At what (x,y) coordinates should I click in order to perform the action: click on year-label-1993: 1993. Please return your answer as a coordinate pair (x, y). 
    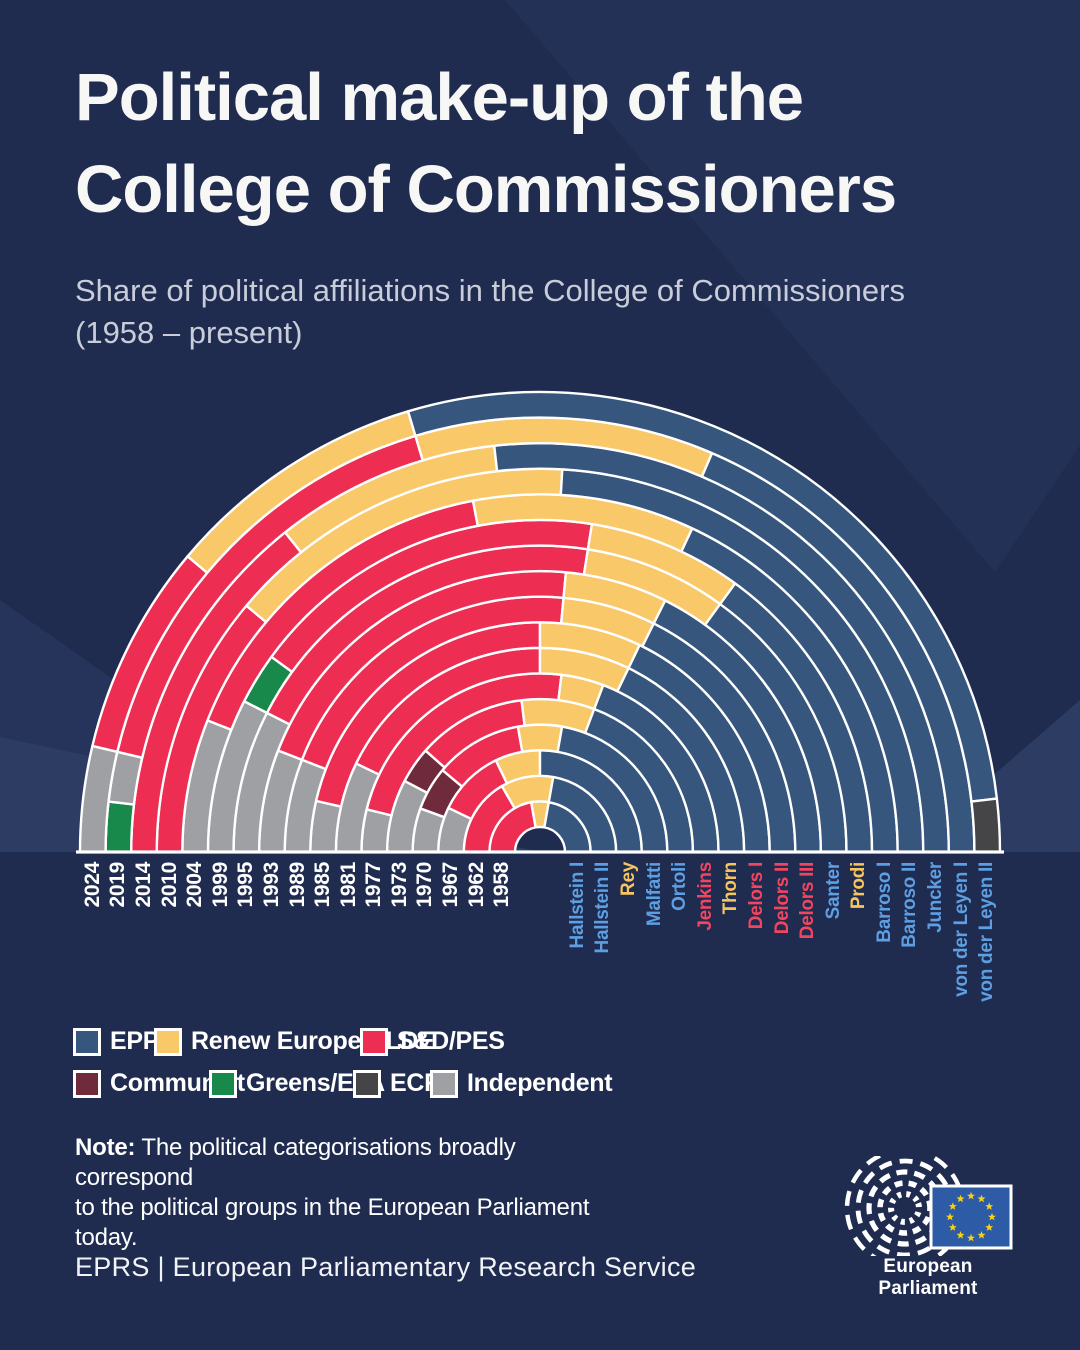
    Looking at the image, I should click on (271, 885).